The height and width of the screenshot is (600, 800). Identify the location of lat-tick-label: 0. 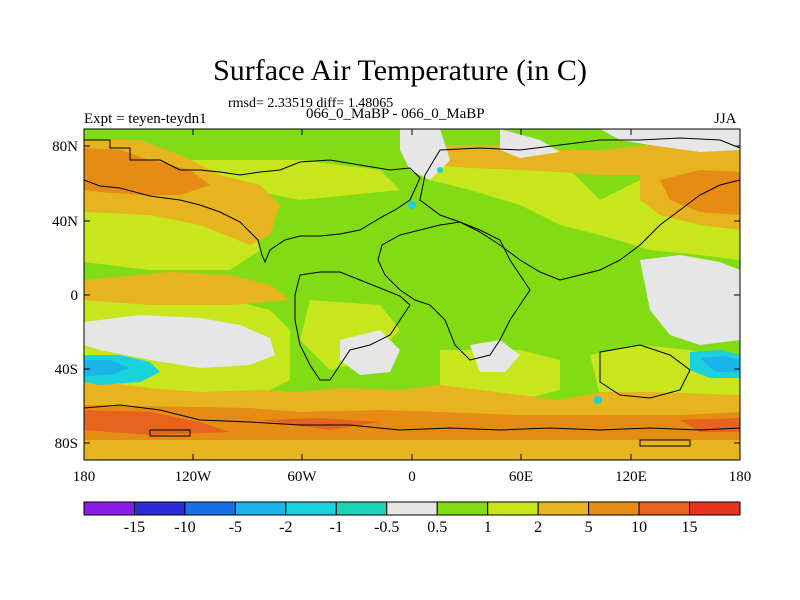
(75, 296).